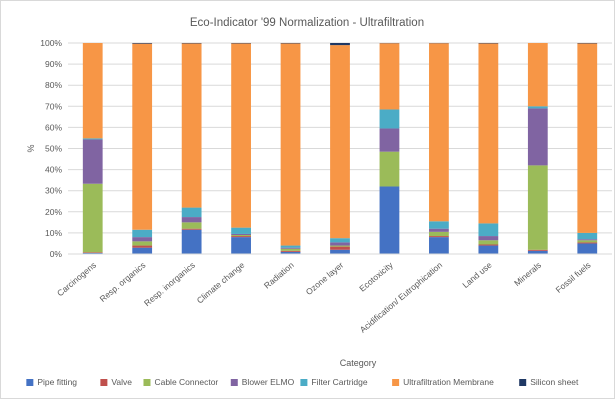 The width and height of the screenshot is (615, 399). Describe the element at coordinates (221, 283) in the screenshot. I see `x-tick-label: Climate change` at that location.